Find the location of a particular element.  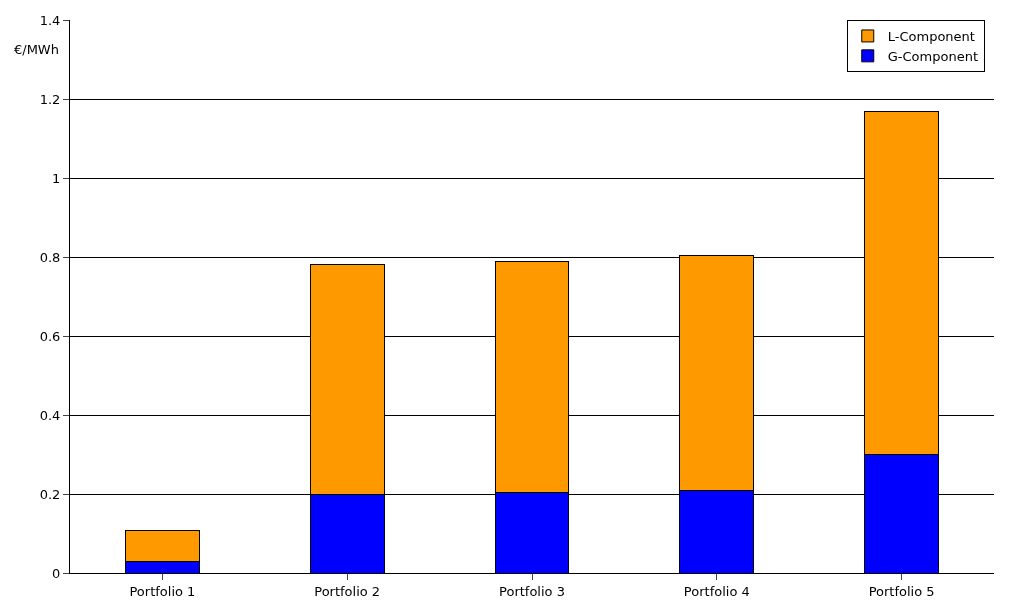

y-tick-label: 0.2 is located at coordinates (50, 494).